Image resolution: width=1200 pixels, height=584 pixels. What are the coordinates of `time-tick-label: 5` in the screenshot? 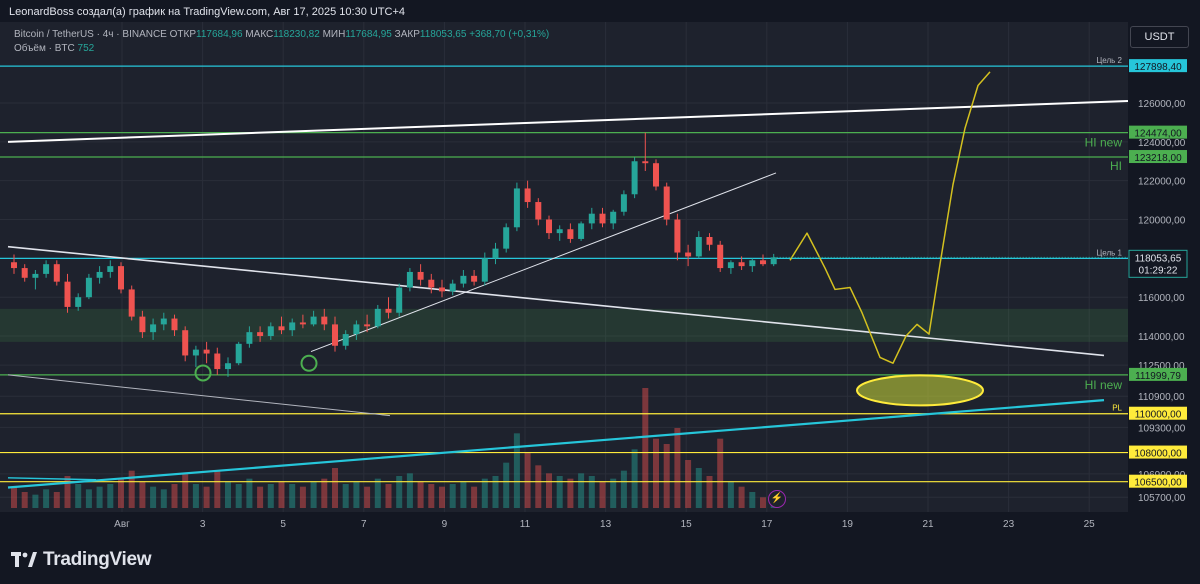 It's located at (283, 524).